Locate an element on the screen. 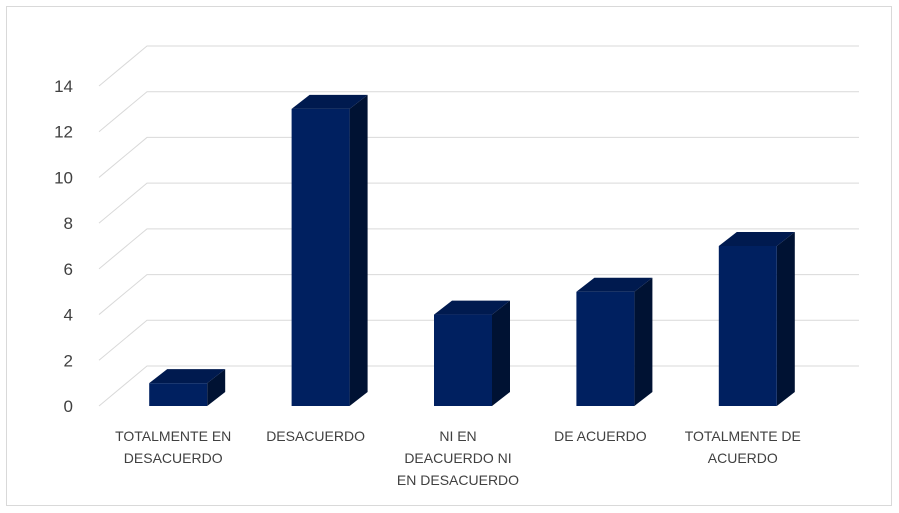 This screenshot has width=899, height=513. x-category-label-line: TOTALMENTE EN is located at coordinates (173, 436).